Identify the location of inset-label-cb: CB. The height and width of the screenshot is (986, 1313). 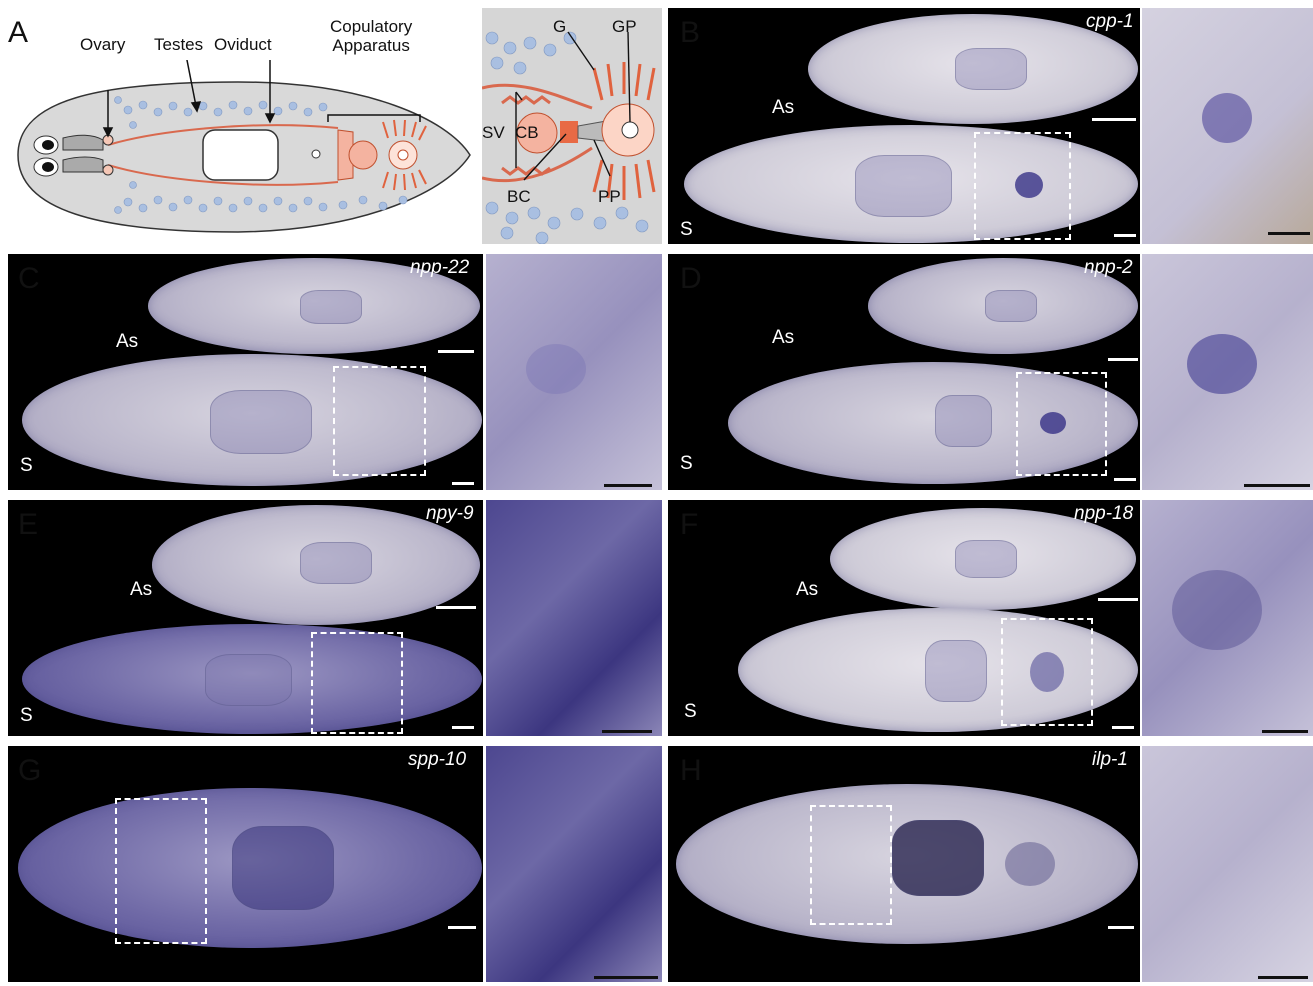
(527, 132).